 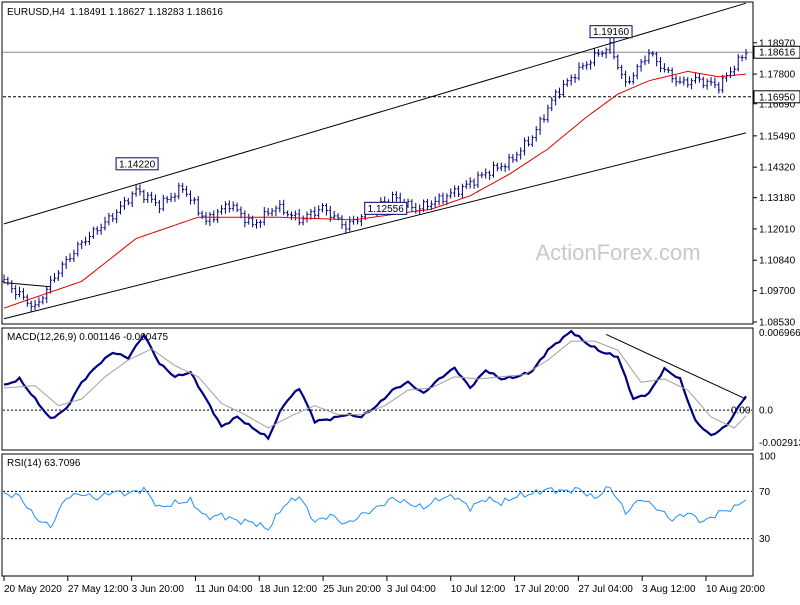 What do you see at coordinates (411, 589) in the screenshot?
I see `time-tick-label: 3 Jul 04:00` at bounding box center [411, 589].